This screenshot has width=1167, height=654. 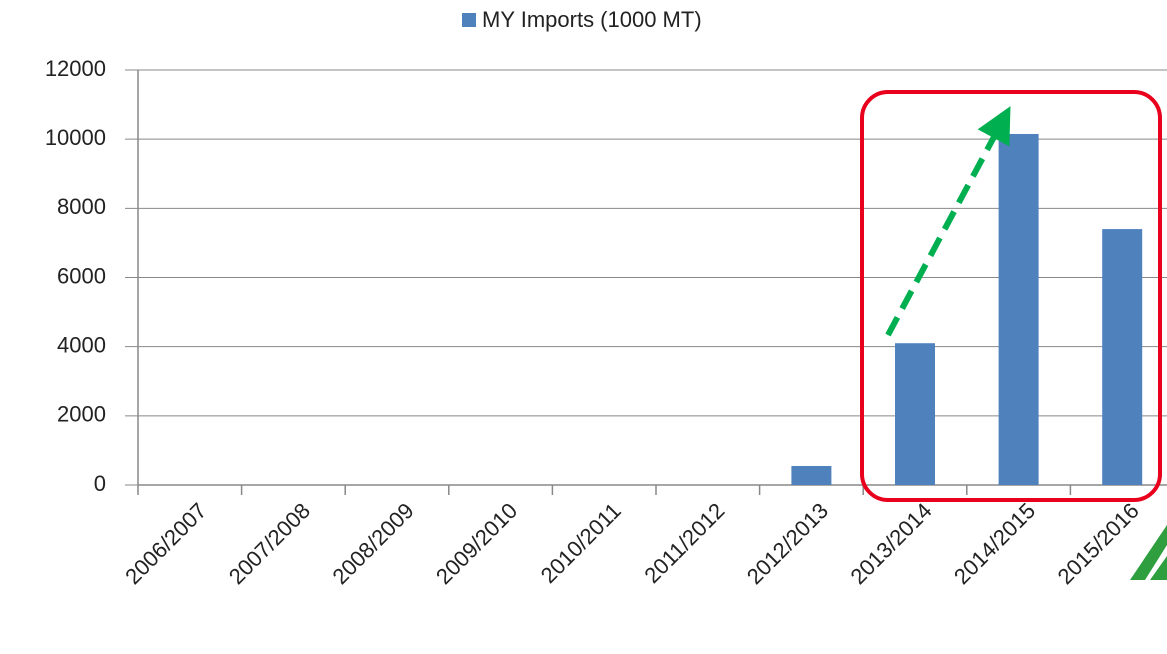 I want to click on x-tick-label: 2015/2016, so click(x=1098, y=543).